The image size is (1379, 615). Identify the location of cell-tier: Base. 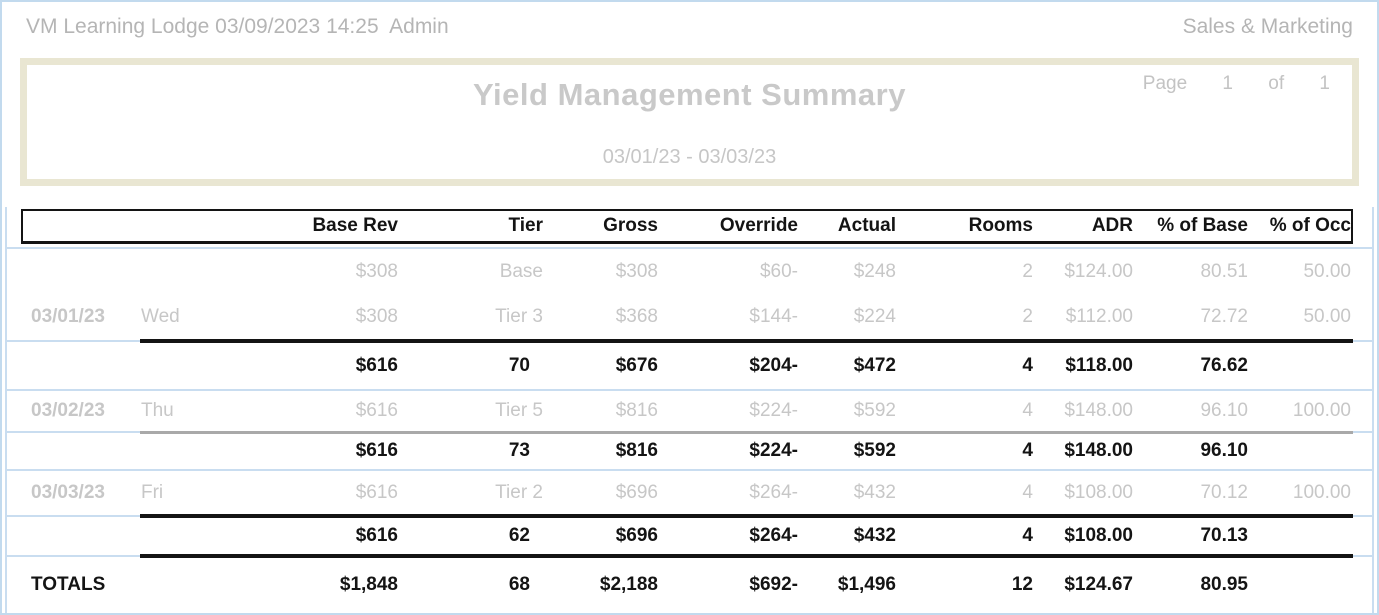
(521, 271).